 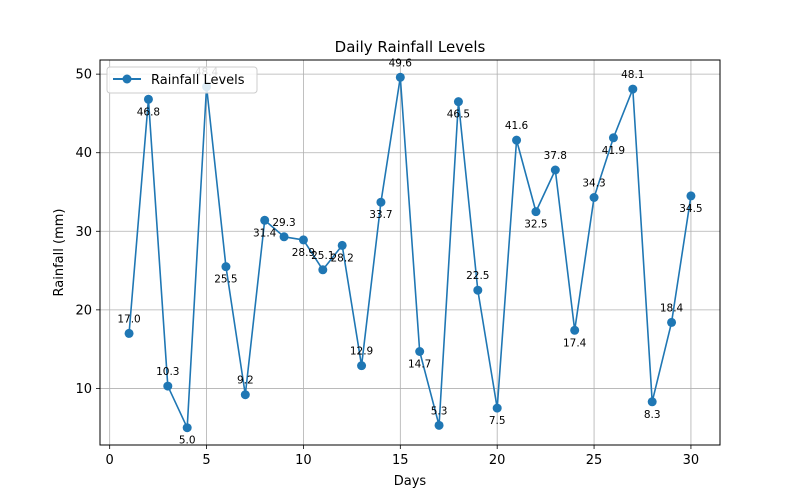 I want to click on data-label: 33.7, so click(x=380, y=215).